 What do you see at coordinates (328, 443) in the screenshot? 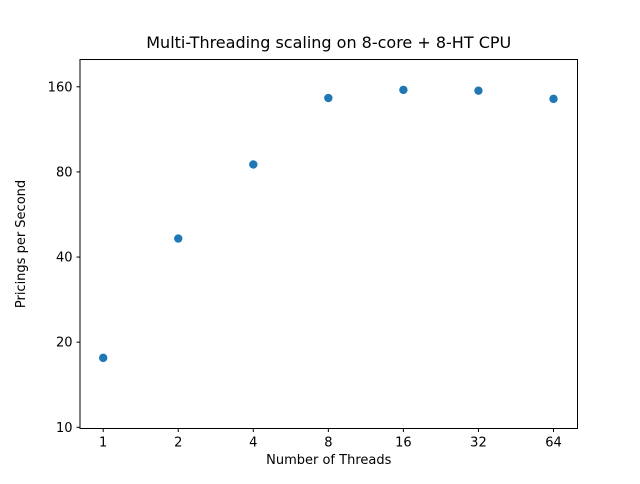
I see `x-tick-label: 8` at bounding box center [328, 443].